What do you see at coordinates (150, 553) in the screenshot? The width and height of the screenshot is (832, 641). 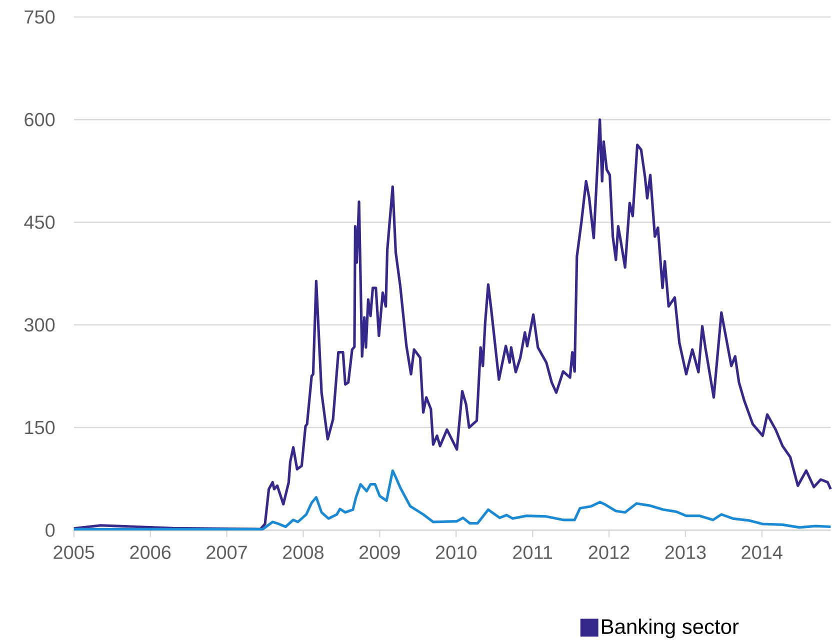 I see `x-tick-label: 2006` at bounding box center [150, 553].